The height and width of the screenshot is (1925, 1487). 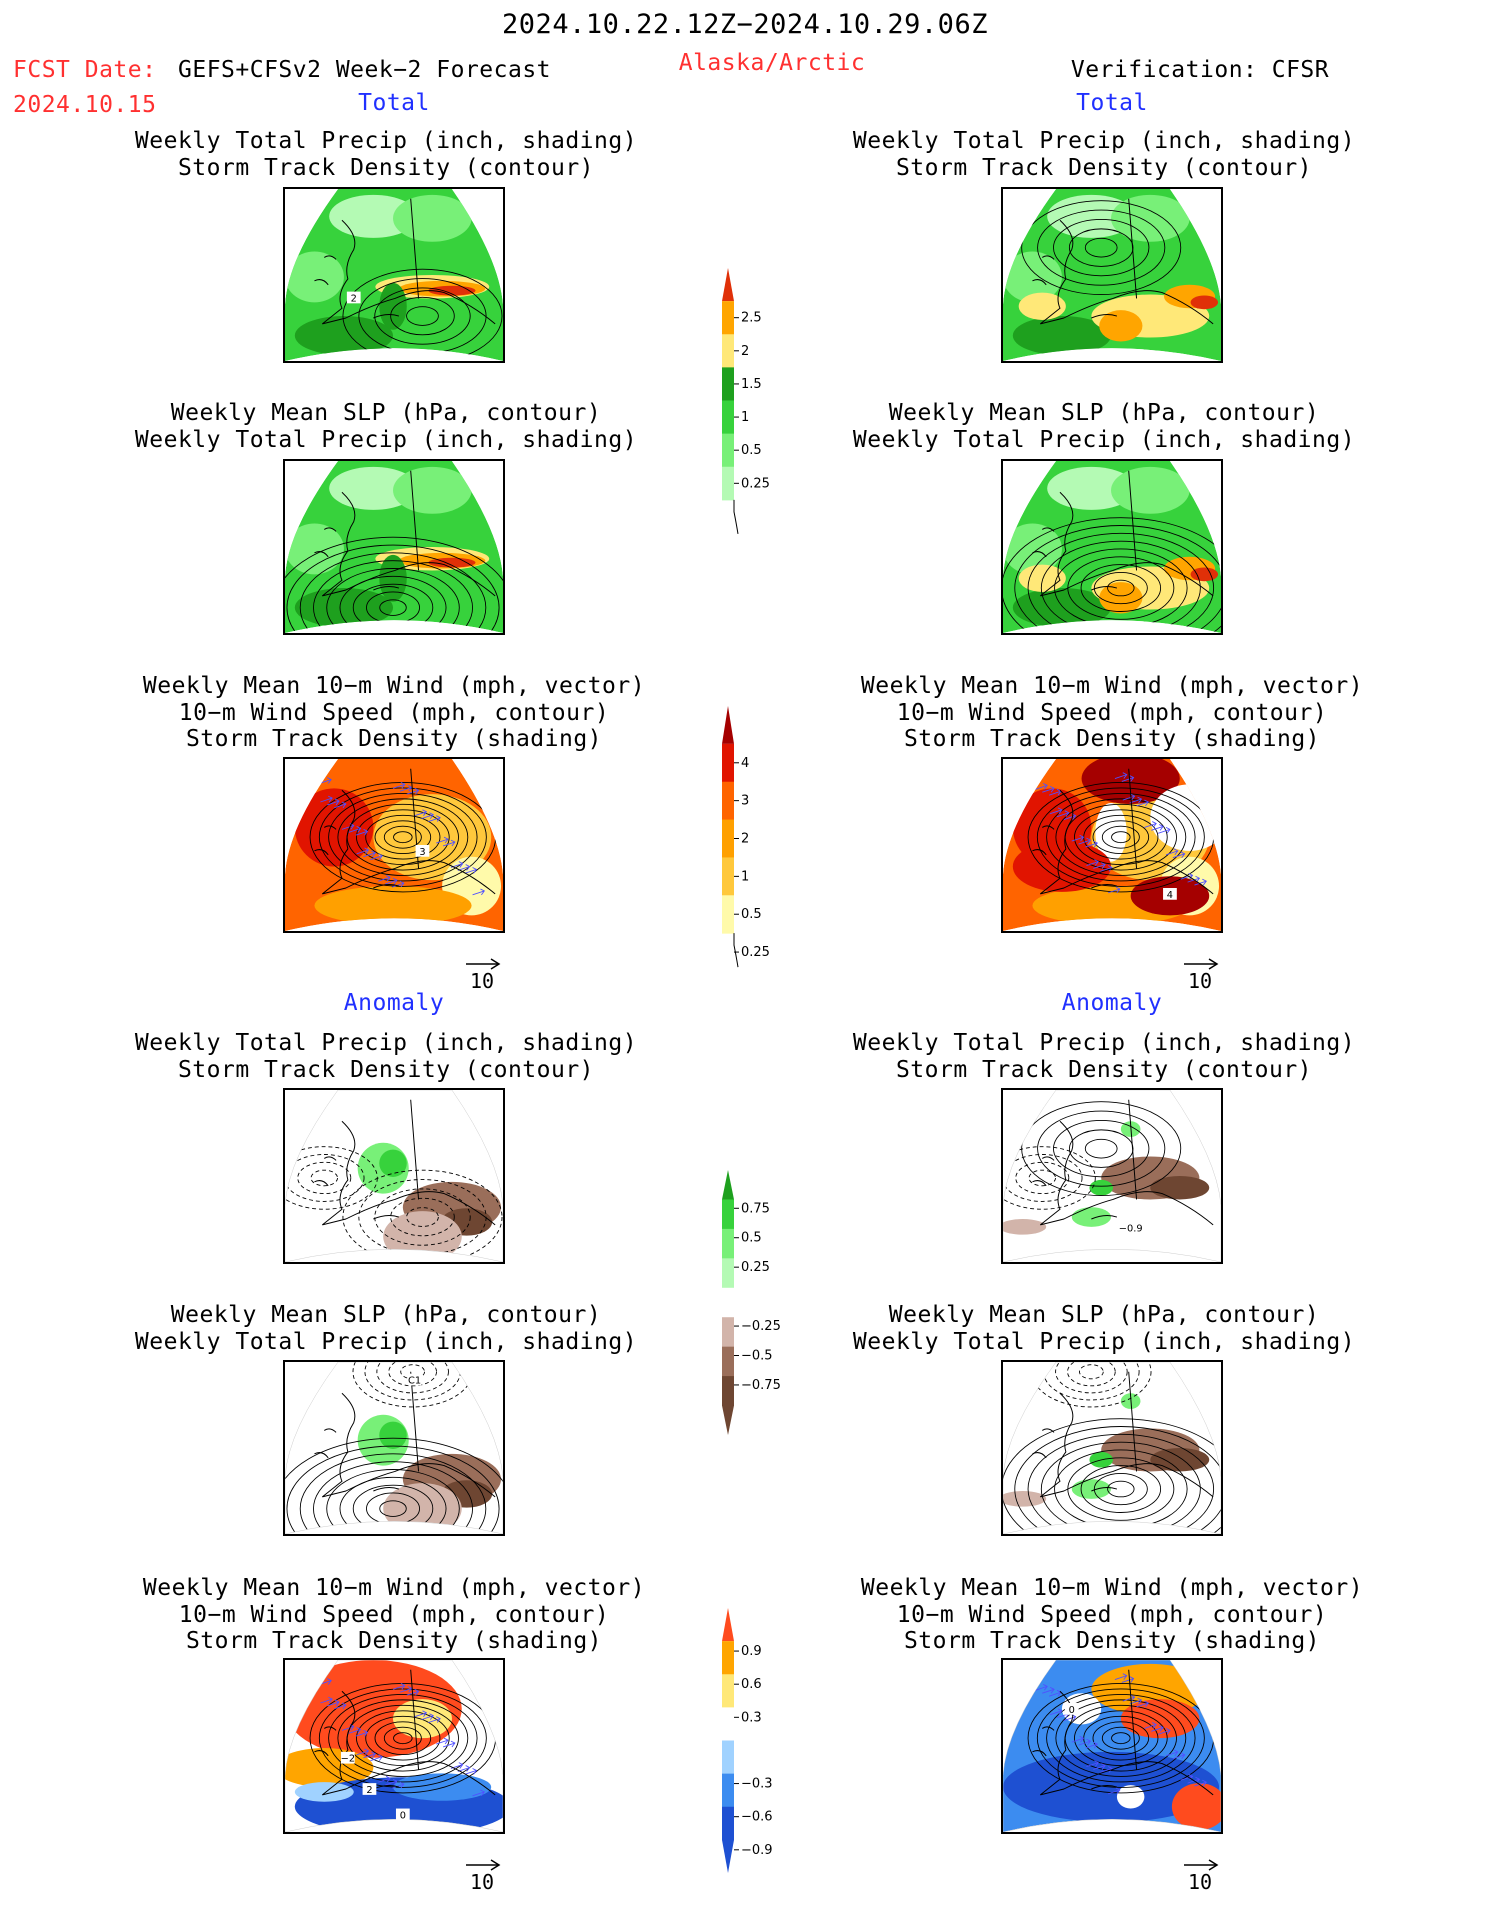 I want to click on colorbar-tick-label: −0.25, so click(x=761, y=1326).